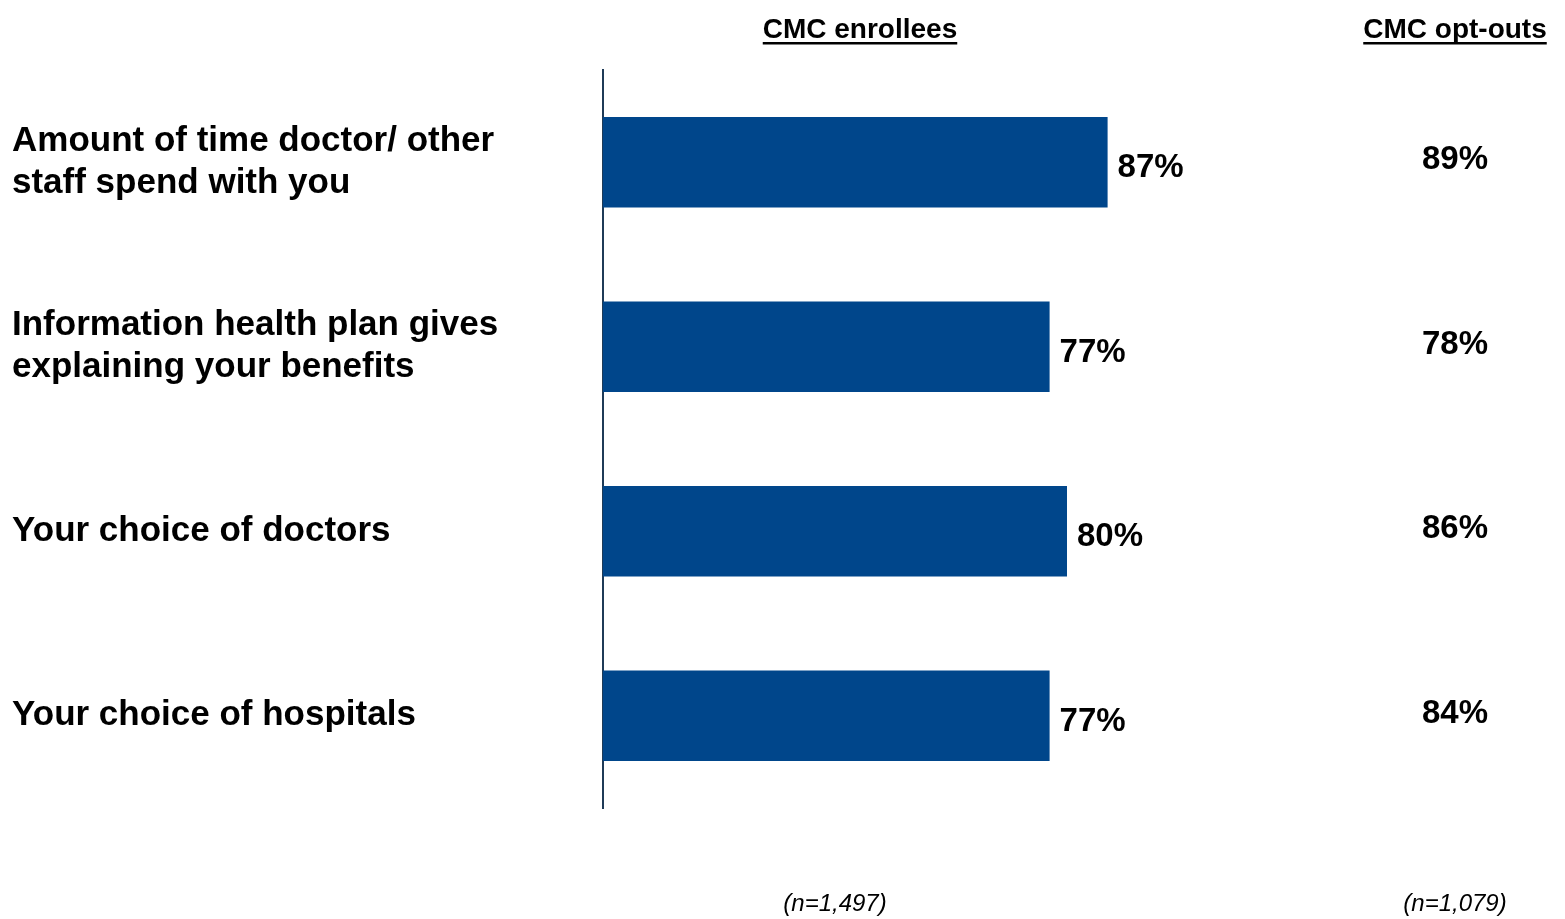 This screenshot has height=919, width=1565. Describe the element at coordinates (1455, 711) in the screenshot. I see `text: 84%` at that location.